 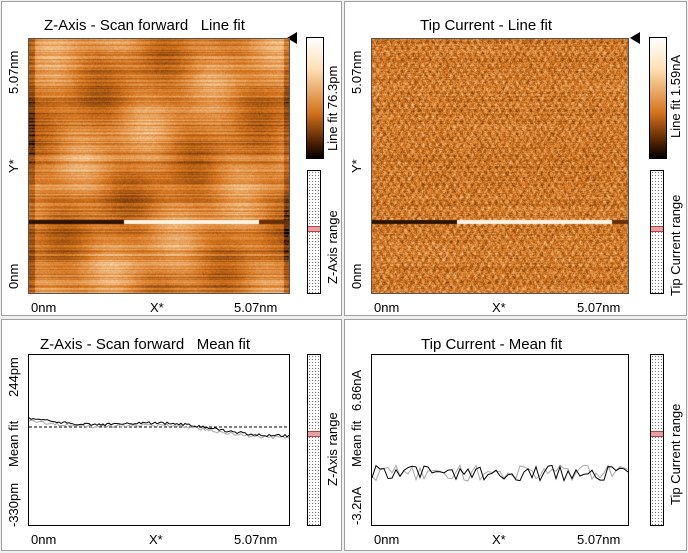 What do you see at coordinates (492, 344) in the screenshot?
I see `panel-title: Tip Current - Mean fit` at bounding box center [492, 344].